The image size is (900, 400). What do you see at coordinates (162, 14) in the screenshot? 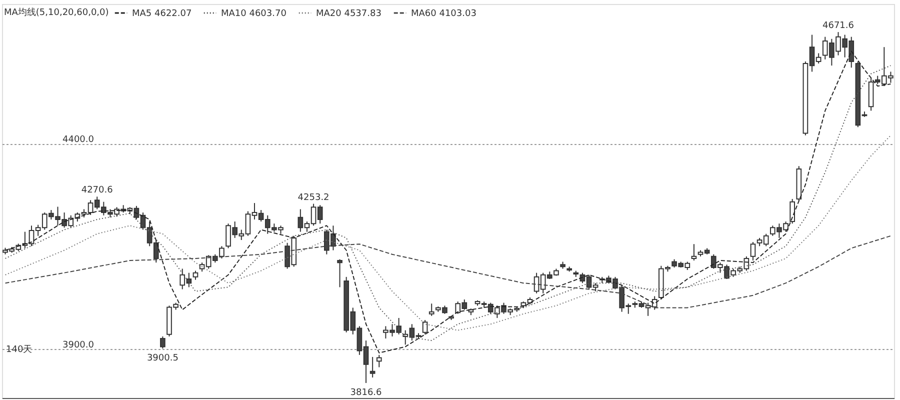
I see `legend-label: MA5 4622.07` at bounding box center [162, 14].